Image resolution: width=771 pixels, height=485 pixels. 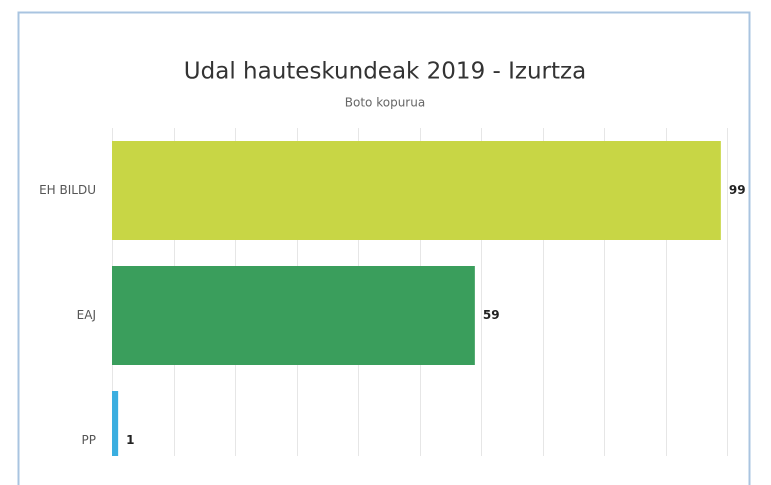 What do you see at coordinates (385, 72) in the screenshot?
I see `chart-title: Udal hauteskundeak 2019 - Izurtza` at bounding box center [385, 72].